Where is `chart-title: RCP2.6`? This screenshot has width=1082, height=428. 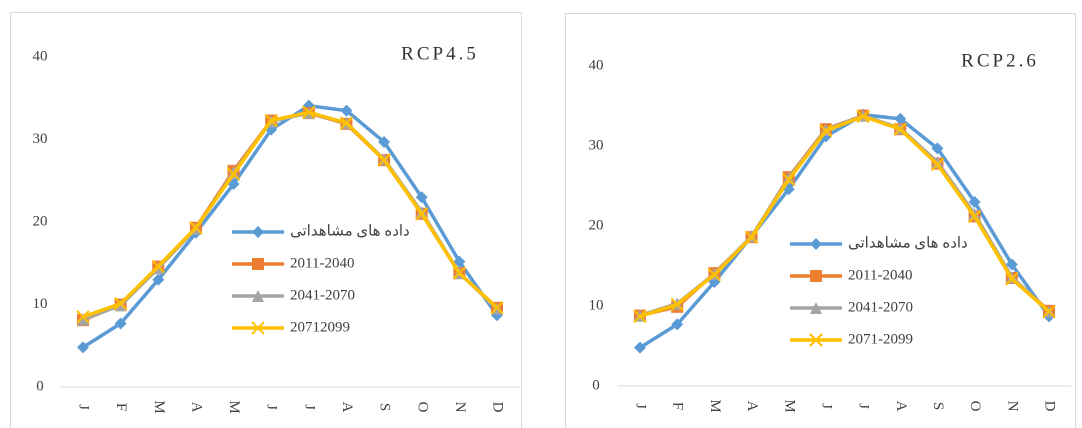 chart-title: RCP2.6 is located at coordinates (1000, 60).